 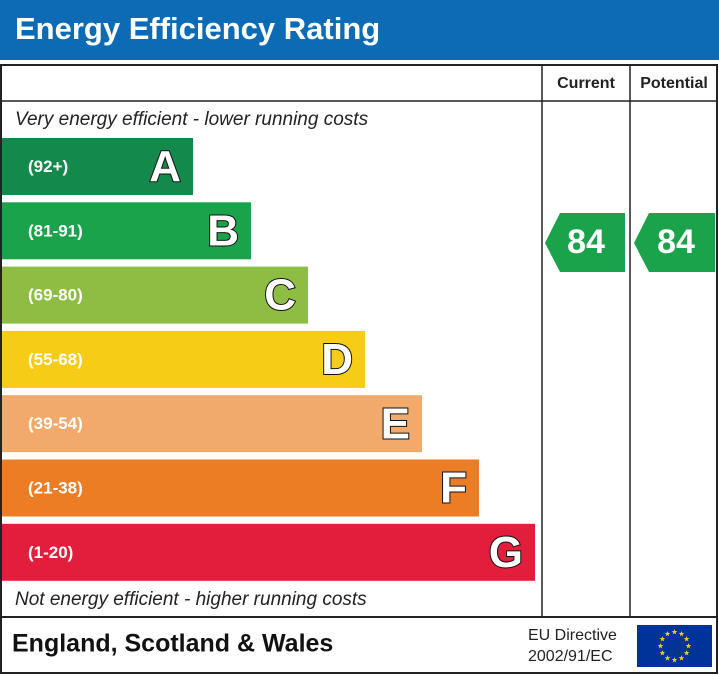 What do you see at coordinates (572, 635) in the screenshot?
I see `directive: EU Directive` at bounding box center [572, 635].